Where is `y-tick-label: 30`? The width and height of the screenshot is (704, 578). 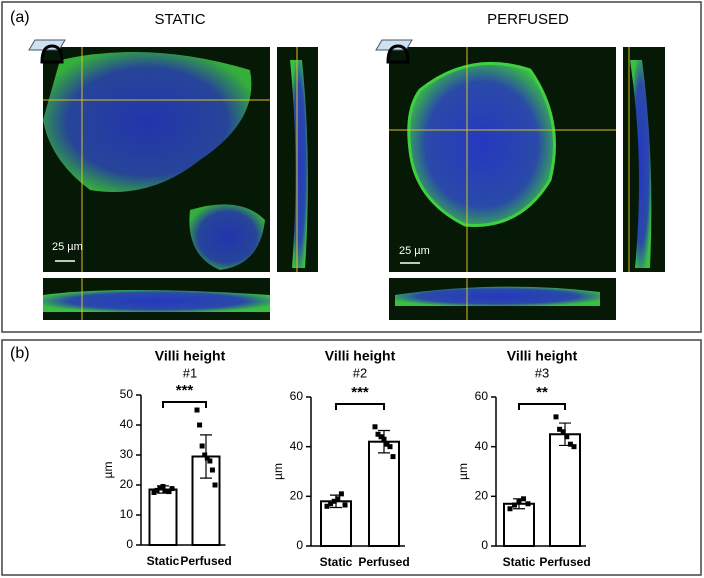
y-tick-label: 30 is located at coordinates (127, 454).